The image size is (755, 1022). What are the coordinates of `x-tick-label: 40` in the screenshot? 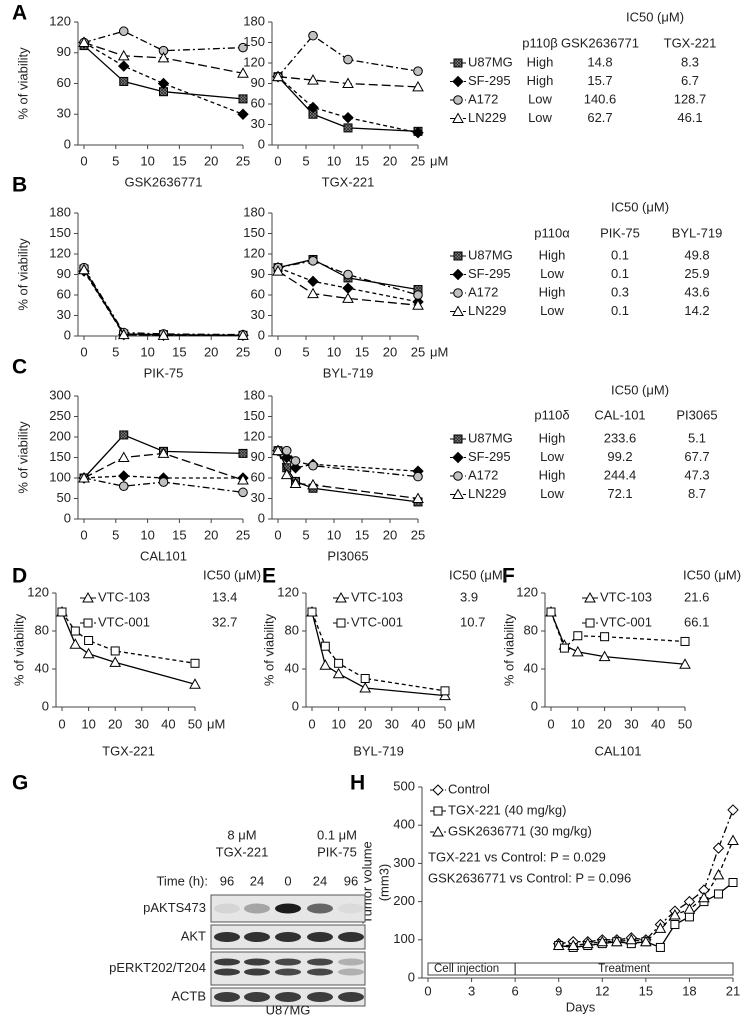 It's located at (418, 723).